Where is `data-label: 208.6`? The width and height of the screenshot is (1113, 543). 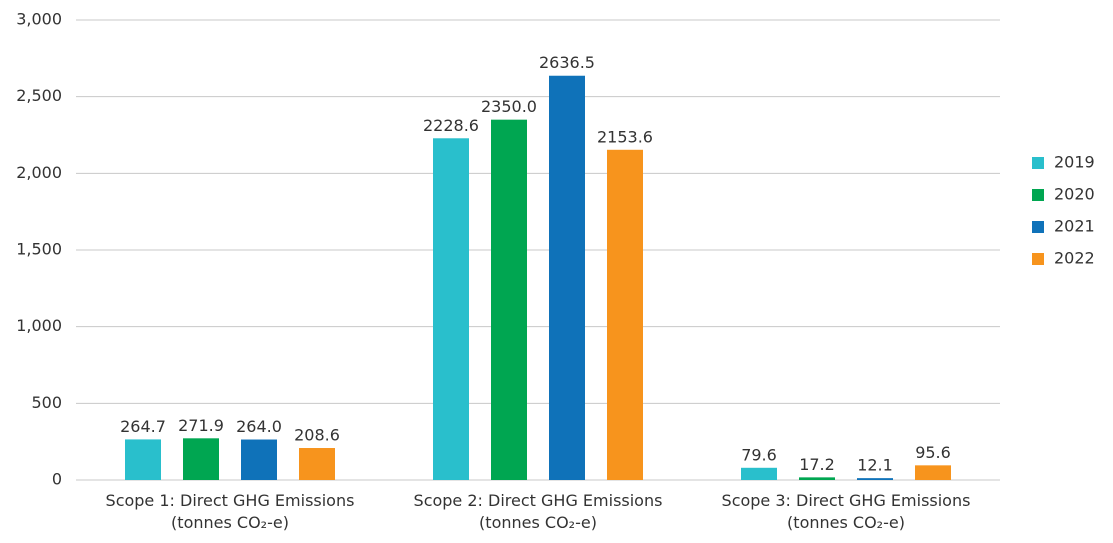 data-label: 208.6 is located at coordinates (317, 435).